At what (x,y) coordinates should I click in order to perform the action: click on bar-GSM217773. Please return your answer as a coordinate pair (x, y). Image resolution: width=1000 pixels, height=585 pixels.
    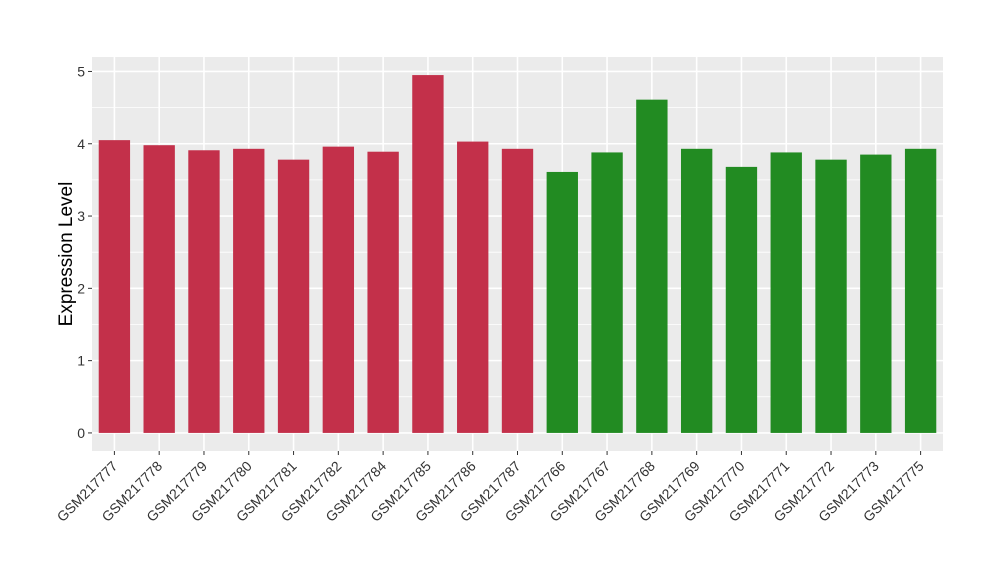
    Looking at the image, I should click on (876, 293).